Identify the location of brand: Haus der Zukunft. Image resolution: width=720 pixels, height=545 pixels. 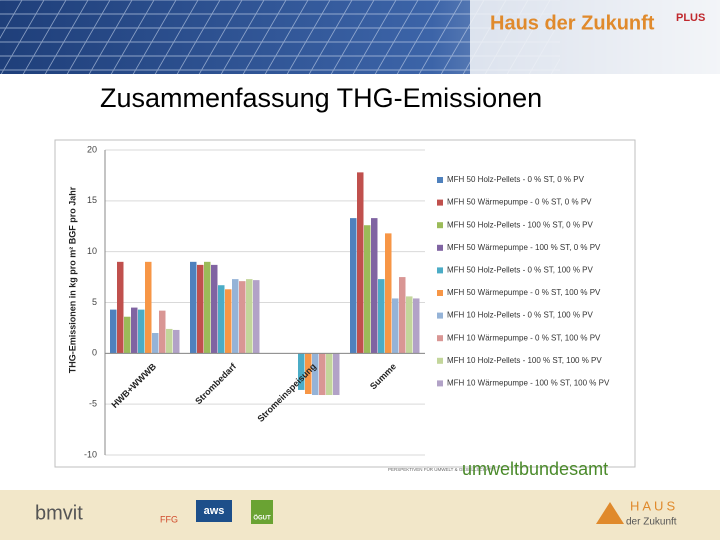
(572, 23).